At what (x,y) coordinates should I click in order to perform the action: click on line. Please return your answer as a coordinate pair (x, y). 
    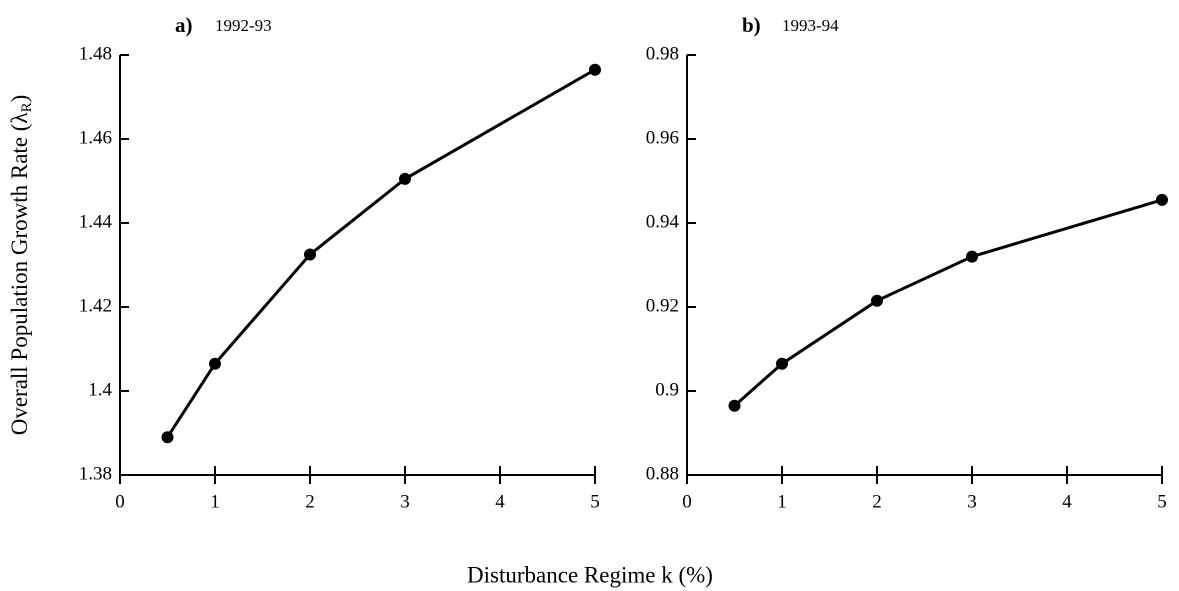
    Looking at the image, I should click on (948, 302).